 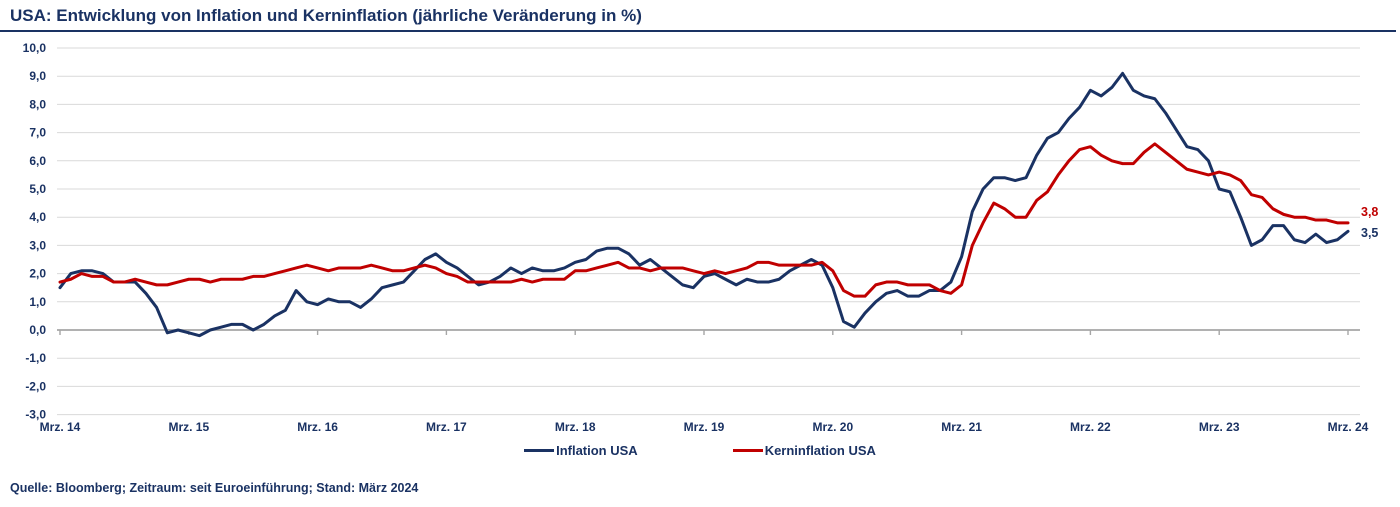 What do you see at coordinates (60, 427) in the screenshot?
I see `x-tick-label: Mrz. 14` at bounding box center [60, 427].